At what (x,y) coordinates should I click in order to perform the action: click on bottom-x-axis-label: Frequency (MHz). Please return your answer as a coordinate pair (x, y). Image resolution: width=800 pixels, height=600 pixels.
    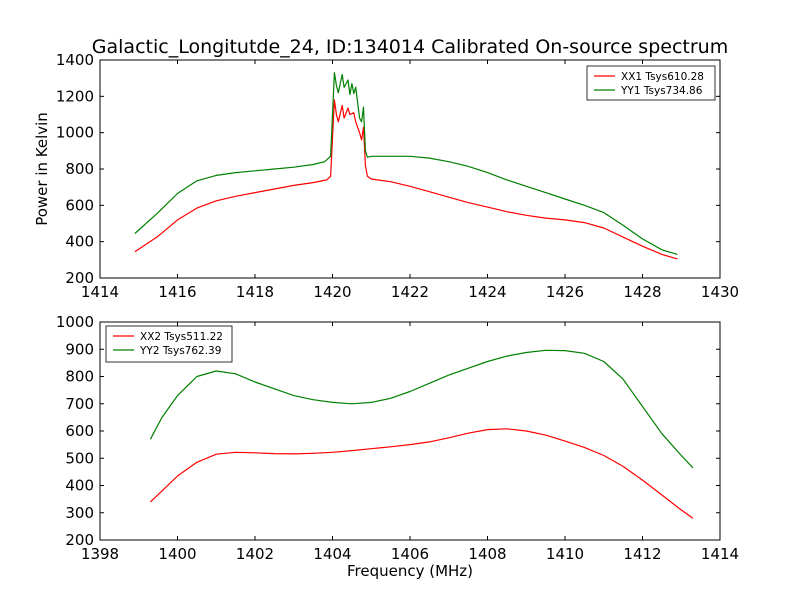
    Looking at the image, I should click on (410, 571).